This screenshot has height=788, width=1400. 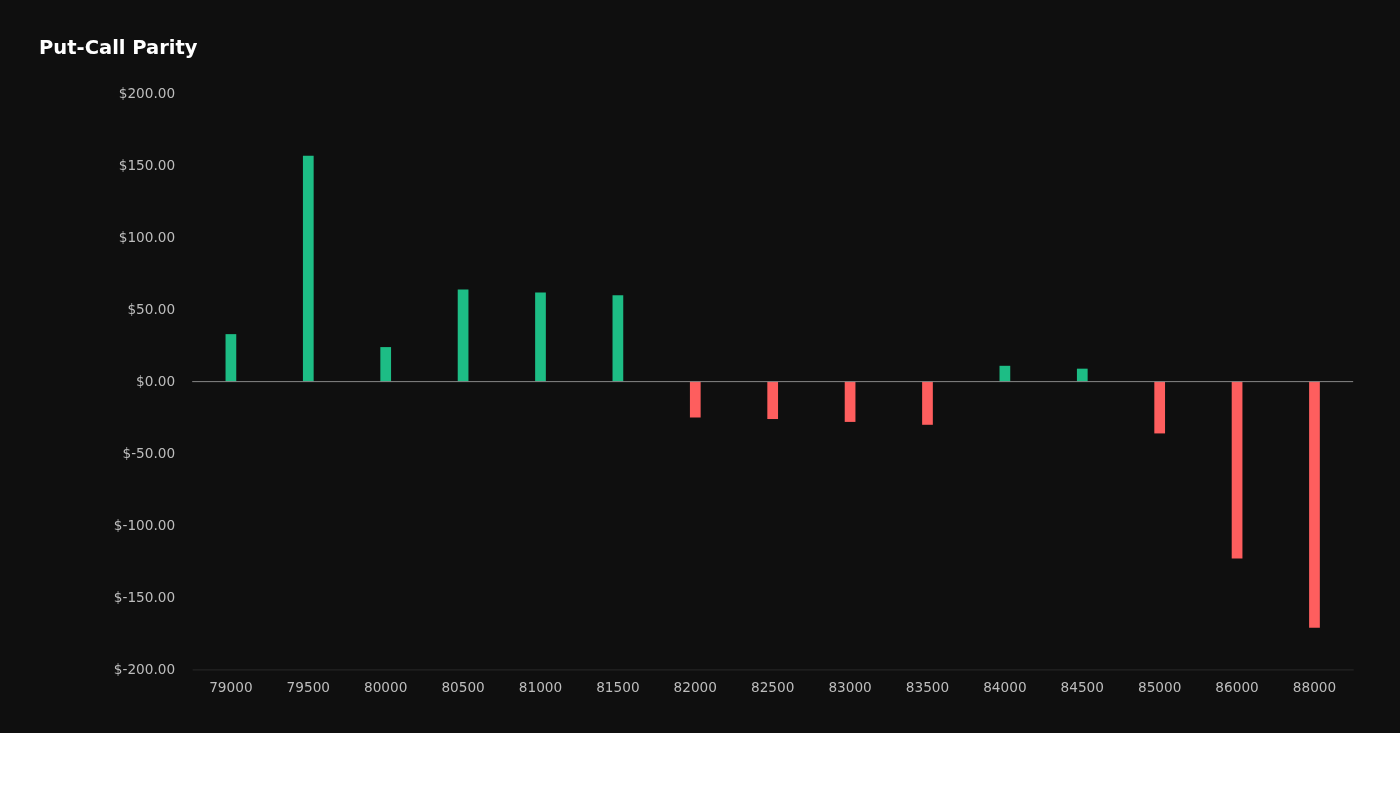 What do you see at coordinates (144, 524) in the screenshot?
I see `y-tick-label: $-100.00` at bounding box center [144, 524].